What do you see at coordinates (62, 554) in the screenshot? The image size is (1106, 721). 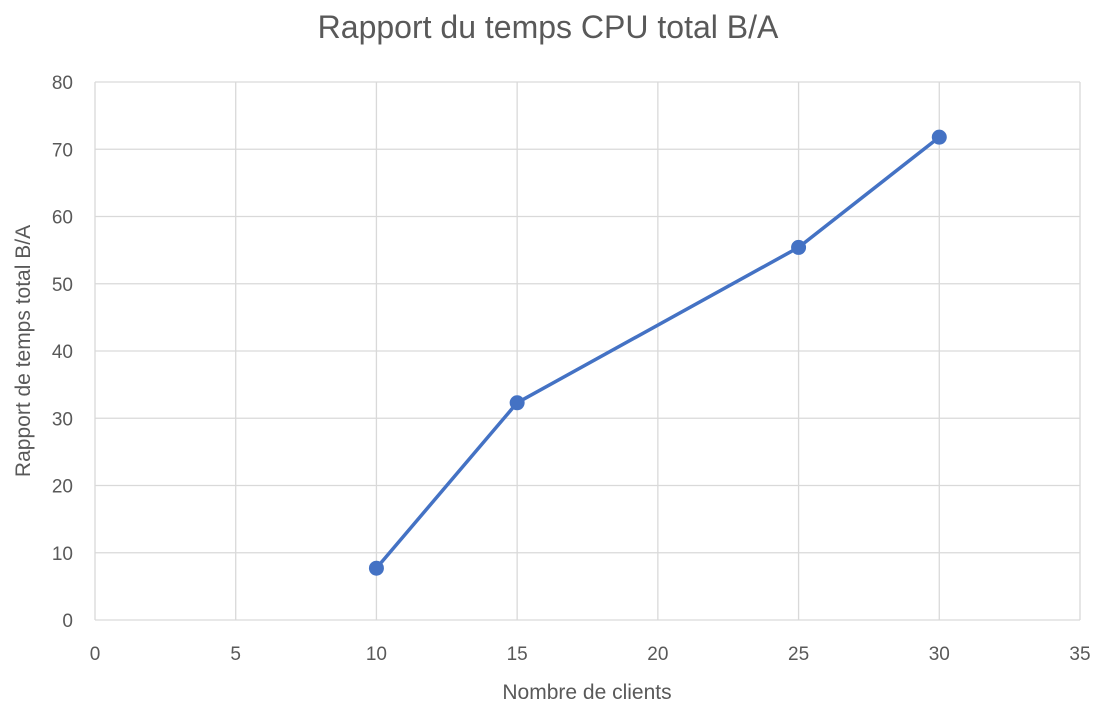 I see `y-tick-label: 10` at bounding box center [62, 554].